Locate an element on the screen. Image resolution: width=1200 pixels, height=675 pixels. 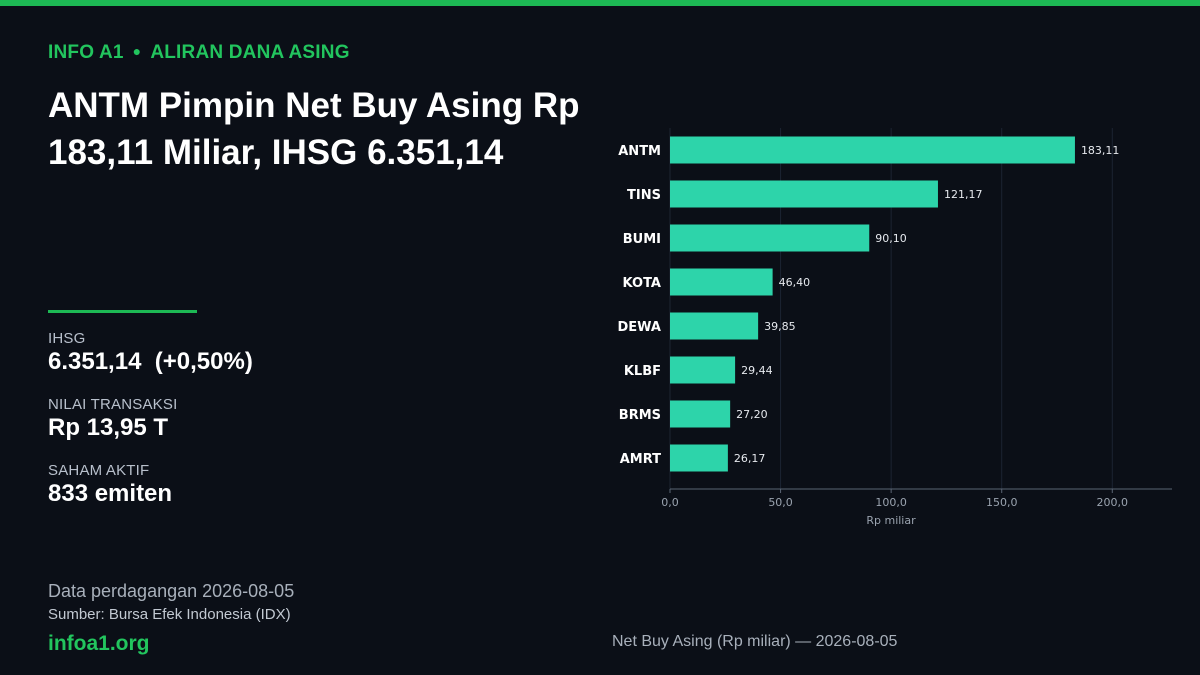
x-tick-label: 50,0 is located at coordinates (780, 502).